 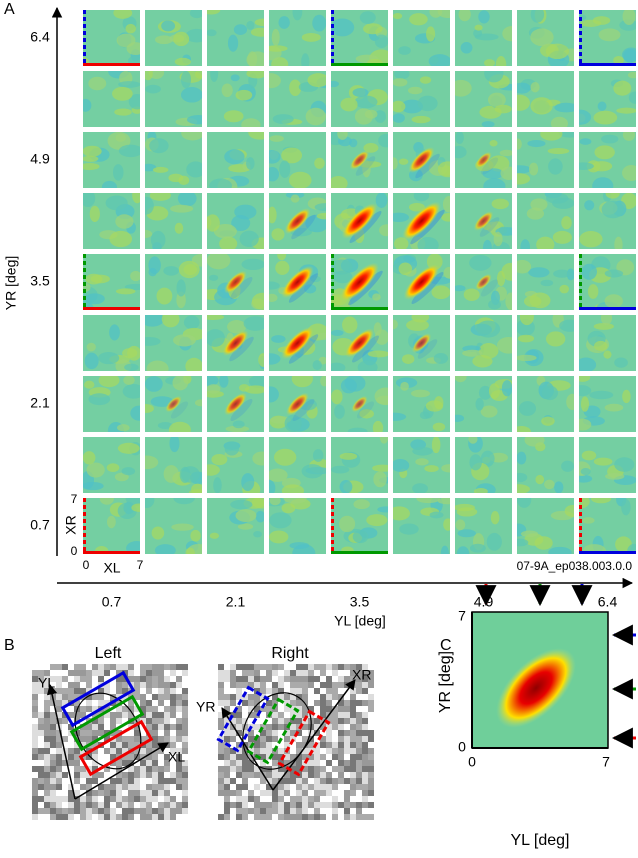 I want to click on left-title: Left, so click(x=108, y=653).